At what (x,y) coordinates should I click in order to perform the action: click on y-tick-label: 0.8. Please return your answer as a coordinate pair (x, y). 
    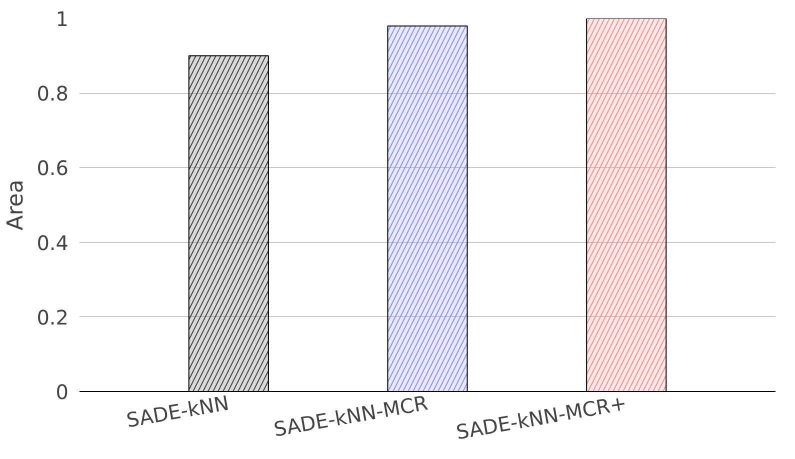
    Looking at the image, I should click on (52, 94).